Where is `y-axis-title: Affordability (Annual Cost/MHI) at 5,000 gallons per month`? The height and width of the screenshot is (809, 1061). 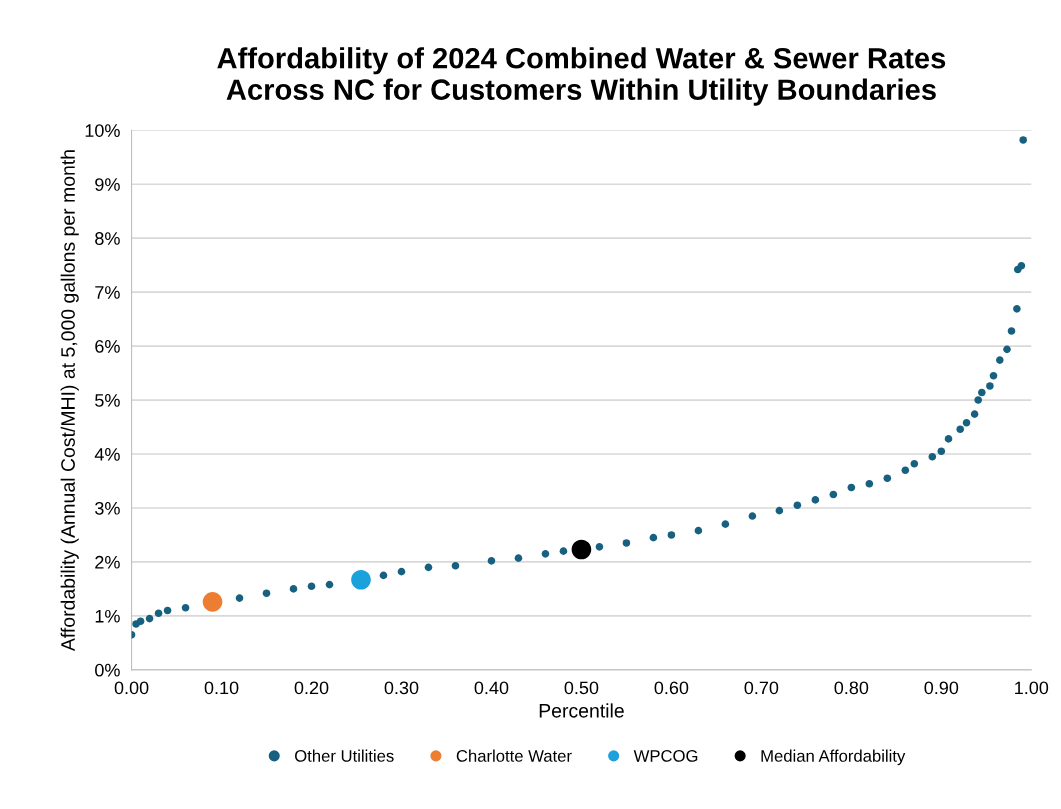 y-axis-title: Affordability (Annual Cost/MHI) at 5,000 gallons per month is located at coordinates (69, 401).